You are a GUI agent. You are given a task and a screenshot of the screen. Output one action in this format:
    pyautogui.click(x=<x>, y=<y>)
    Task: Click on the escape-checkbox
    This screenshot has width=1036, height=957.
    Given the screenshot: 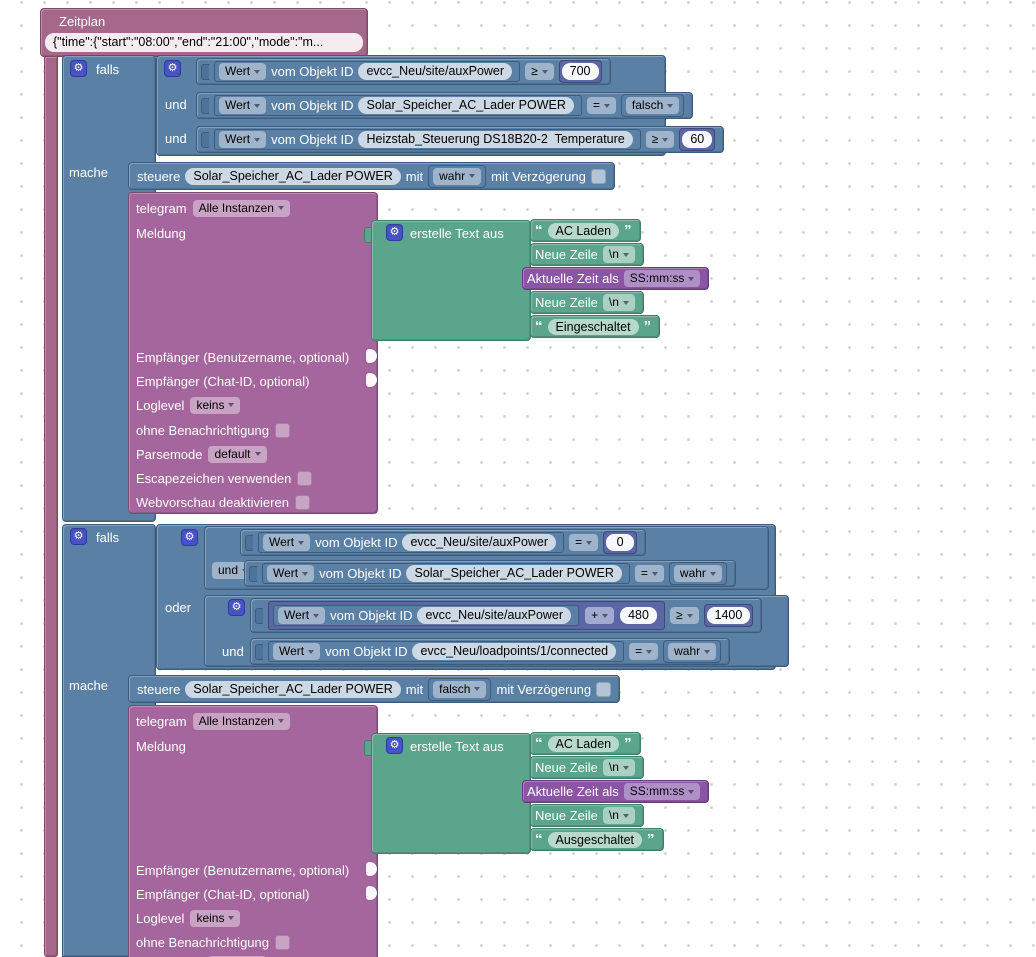 What is the action you would take?
    pyautogui.click(x=305, y=478)
    